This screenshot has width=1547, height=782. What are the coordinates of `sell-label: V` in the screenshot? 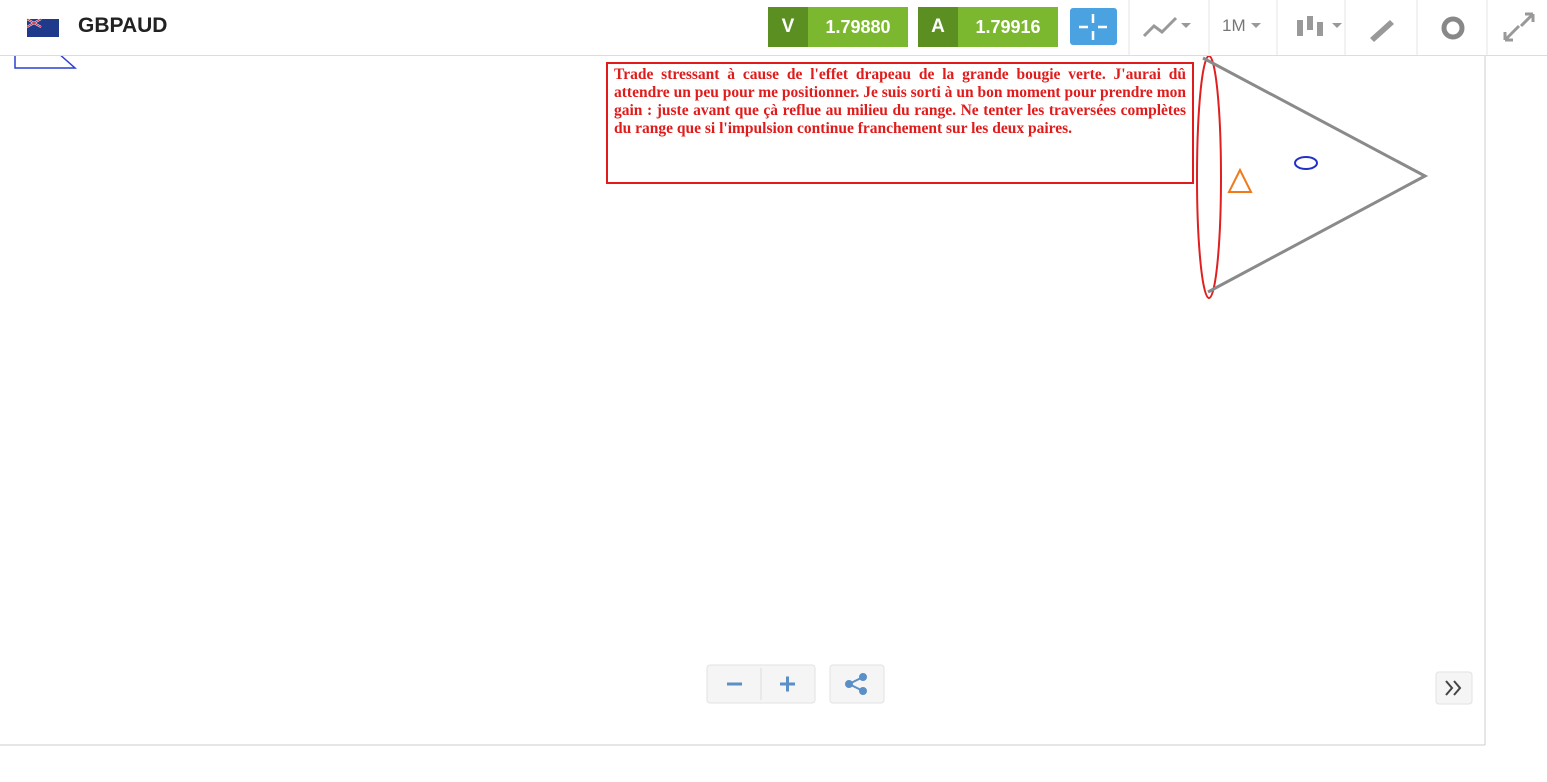 It's located at (788, 27).